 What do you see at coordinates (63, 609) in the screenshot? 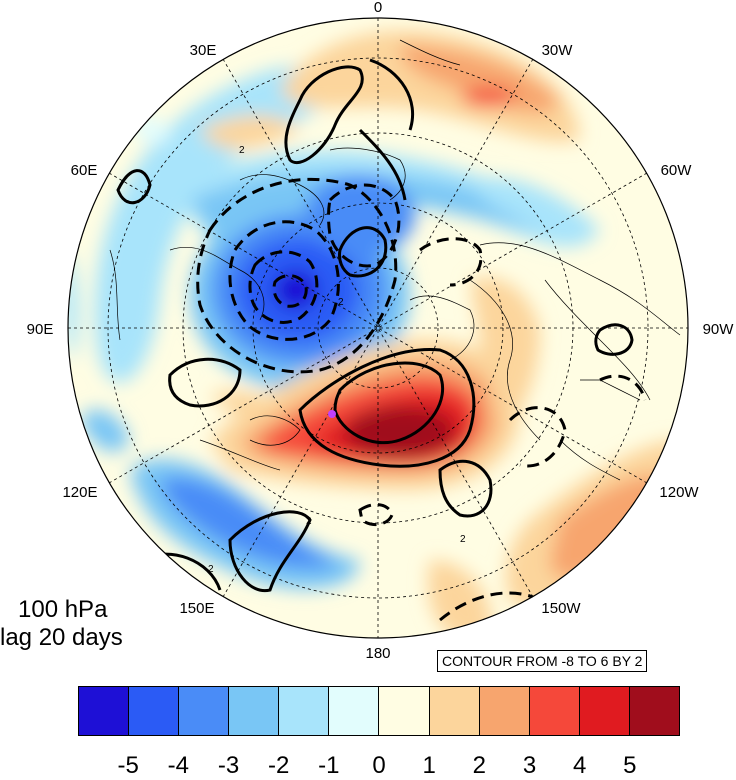
I see `level-label: 100 hPa` at bounding box center [63, 609].